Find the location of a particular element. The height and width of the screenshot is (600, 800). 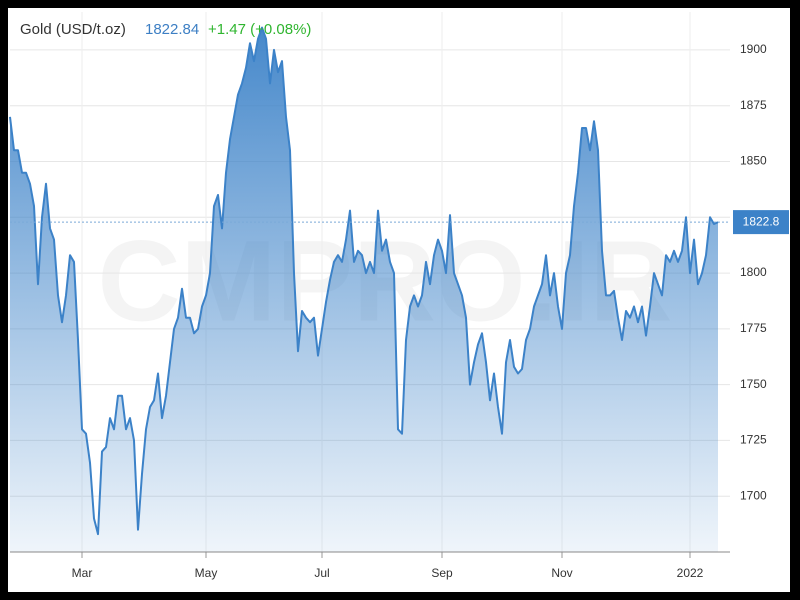

x-tick-label: 2022 is located at coordinates (690, 573).